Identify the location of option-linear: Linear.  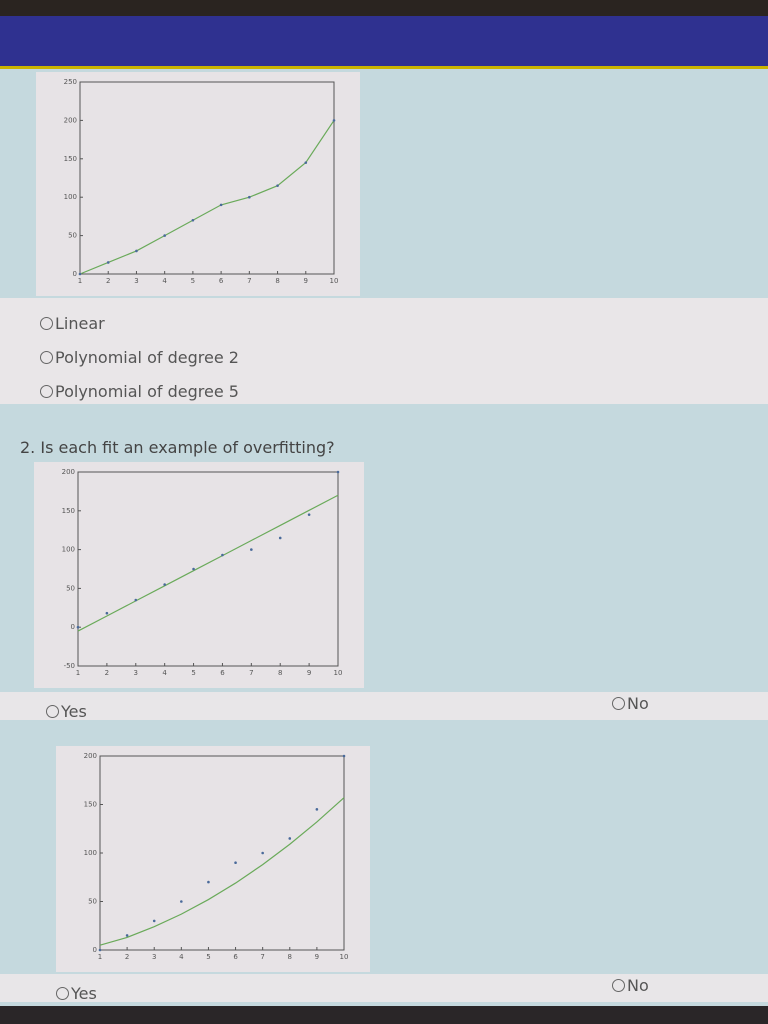
(72, 323).